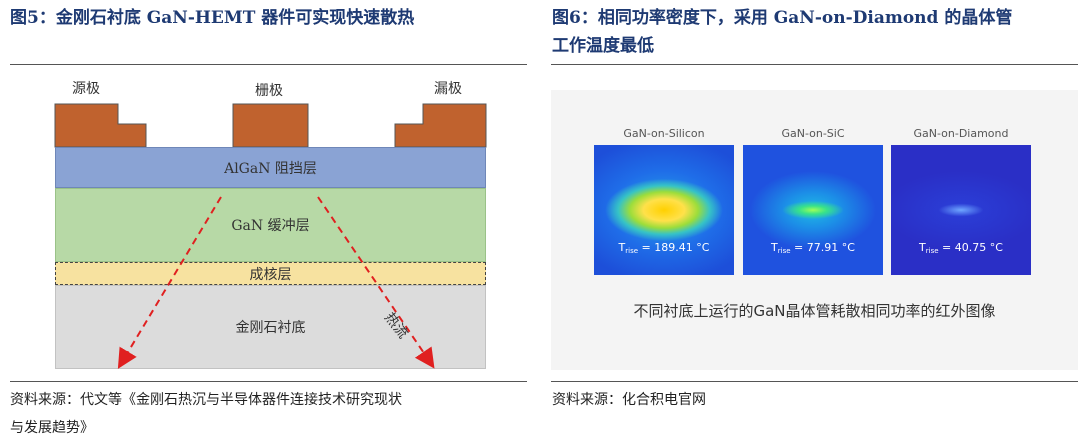  What do you see at coordinates (961, 210) in the screenshot?
I see `thermal-image-diamond: Trise = 40.75 °C` at bounding box center [961, 210].